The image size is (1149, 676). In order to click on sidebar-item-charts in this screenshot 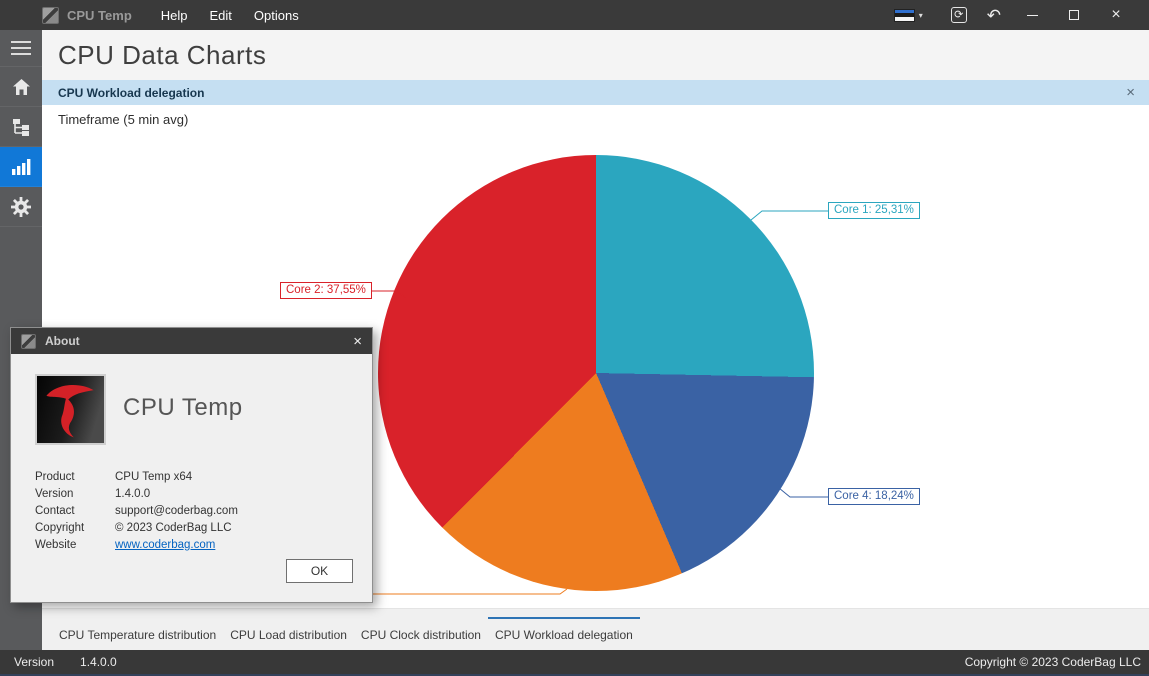, I will do `click(21, 167)`.